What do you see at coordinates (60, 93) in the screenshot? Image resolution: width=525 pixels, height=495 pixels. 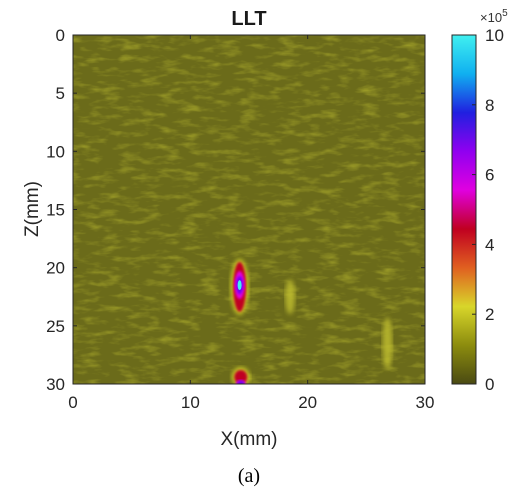 I see `y-tick-label: 5` at bounding box center [60, 93].